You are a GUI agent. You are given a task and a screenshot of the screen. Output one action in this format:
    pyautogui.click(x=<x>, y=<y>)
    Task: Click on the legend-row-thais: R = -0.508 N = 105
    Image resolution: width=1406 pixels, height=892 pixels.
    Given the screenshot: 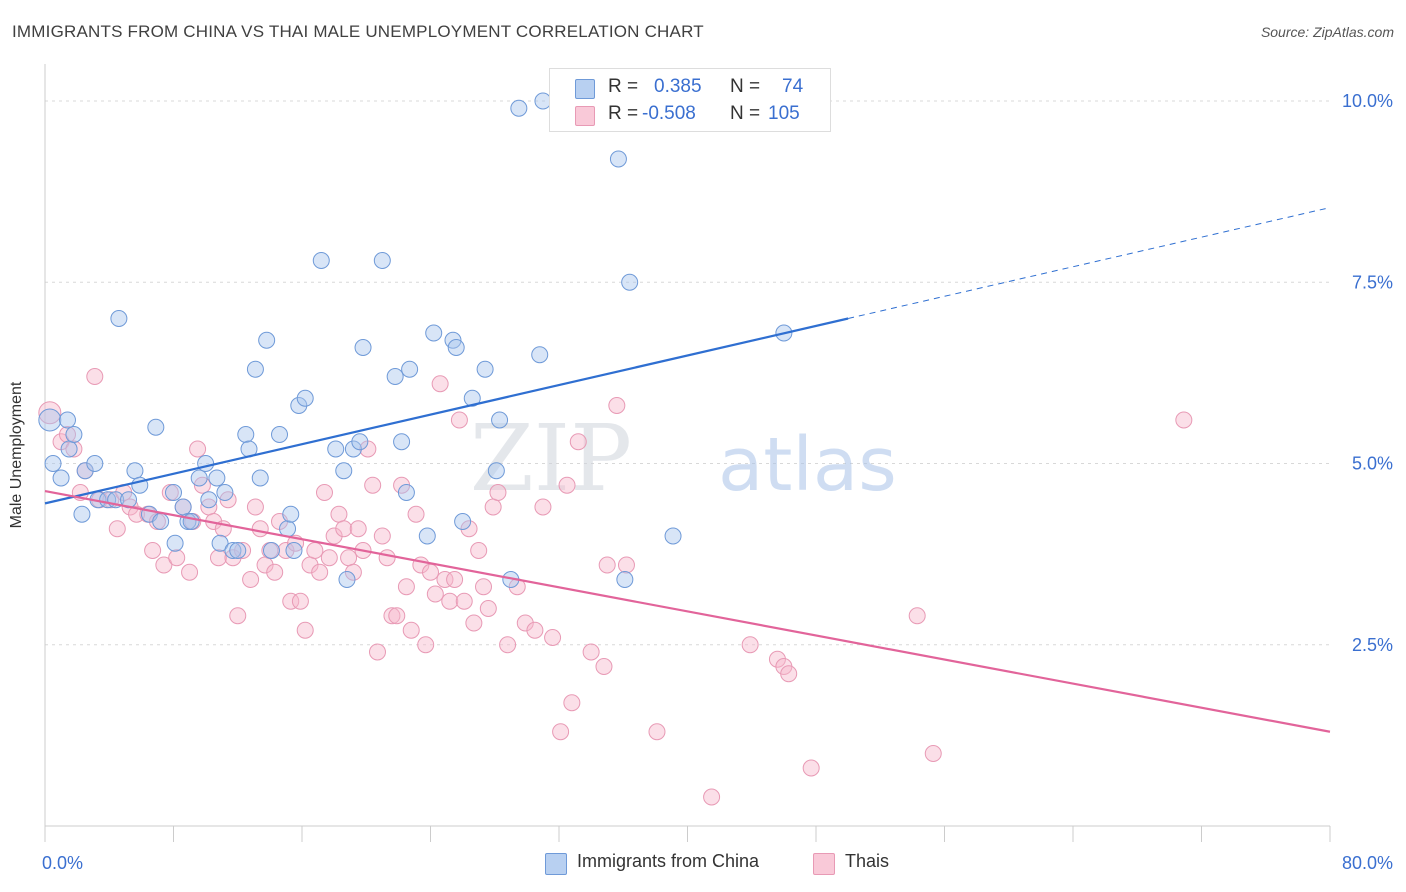 What is the action you would take?
    pyautogui.click(x=690, y=115)
    